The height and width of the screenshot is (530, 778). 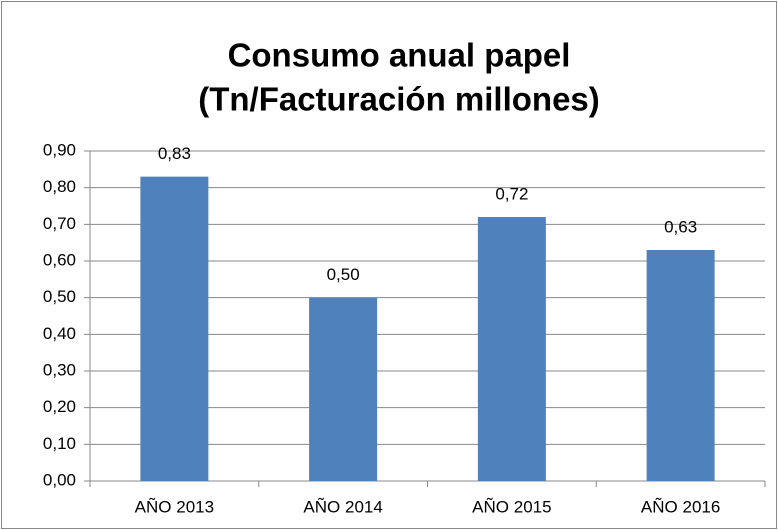 I want to click on data-label: 0,63, so click(x=680, y=226).